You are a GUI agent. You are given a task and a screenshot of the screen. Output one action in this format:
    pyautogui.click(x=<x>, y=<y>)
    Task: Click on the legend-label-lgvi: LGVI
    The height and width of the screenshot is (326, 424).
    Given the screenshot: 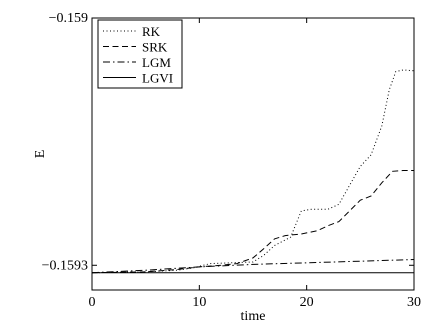 What is the action you would take?
    pyautogui.click(x=157, y=78)
    